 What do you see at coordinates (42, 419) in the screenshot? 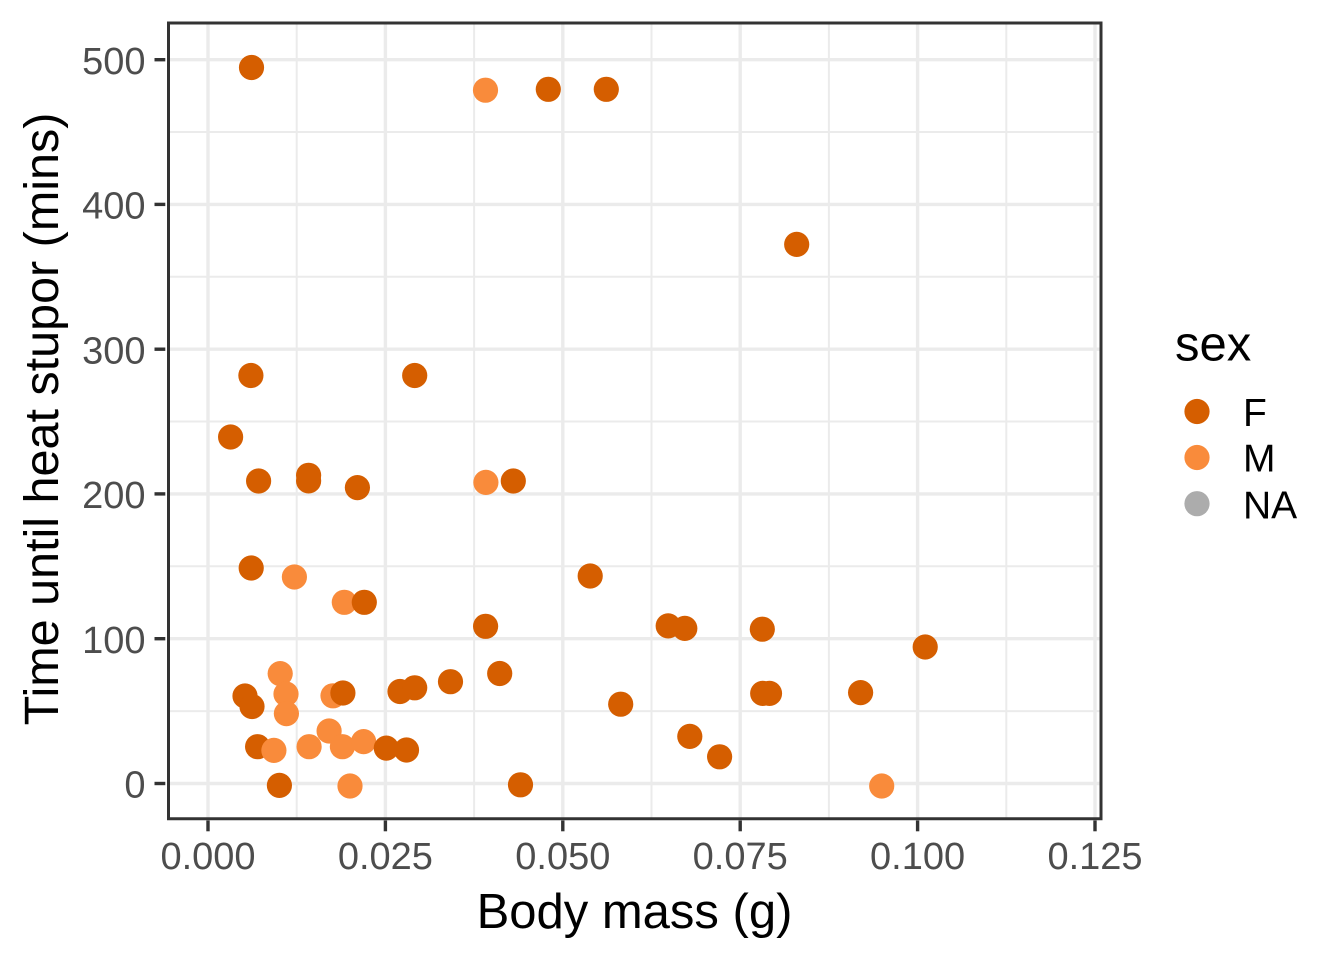
I see `svg-text: Time until heat stupor (mins)` at bounding box center [42, 419].